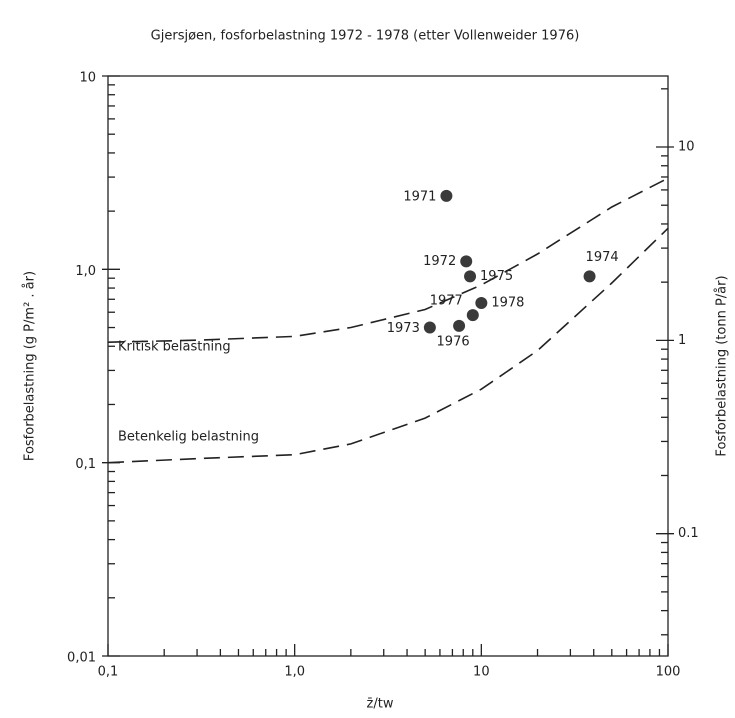  What do you see at coordinates (722, 365) in the screenshot?
I see `y2-axis-label: Fosforbelastning (tonn P/år)` at bounding box center [722, 365].